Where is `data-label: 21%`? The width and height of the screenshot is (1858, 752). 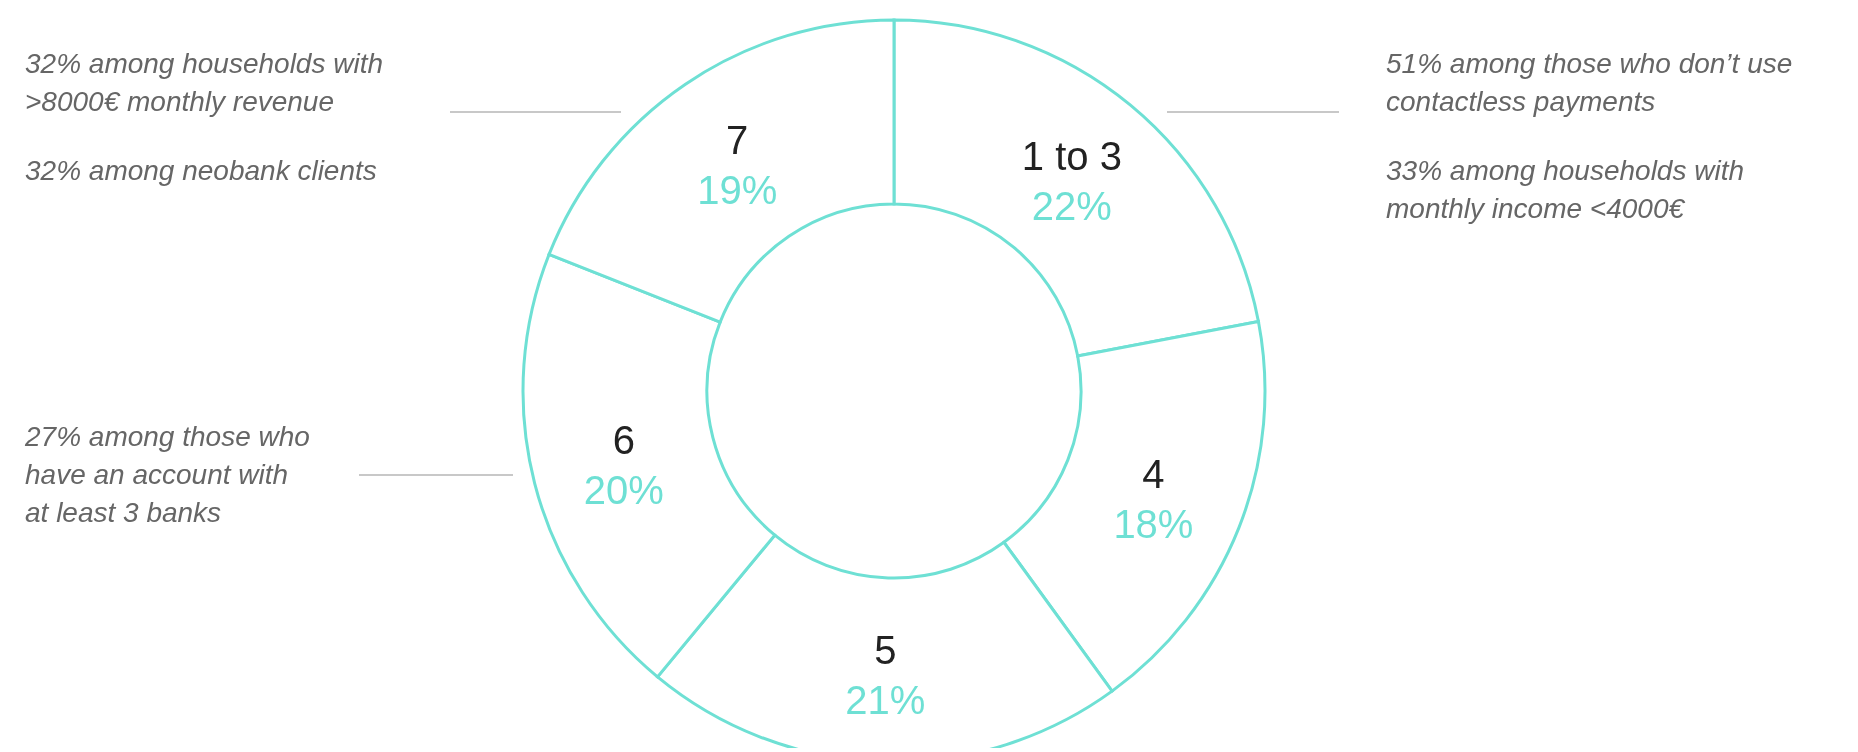 data-label: 21% is located at coordinates (885, 699).